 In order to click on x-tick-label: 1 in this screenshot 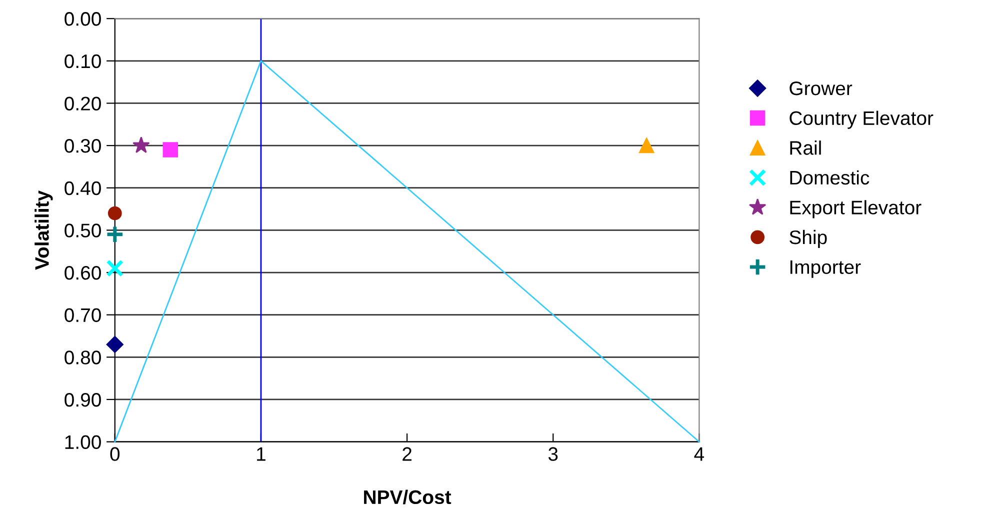, I will do `click(261, 454)`.